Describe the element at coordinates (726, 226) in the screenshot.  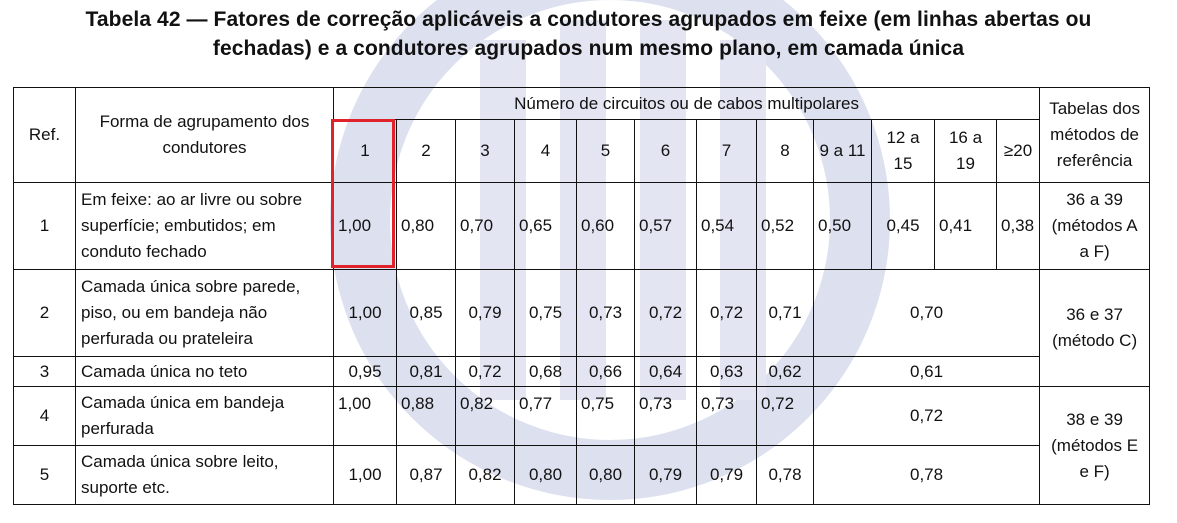
I see `row-value: 0,54` at that location.